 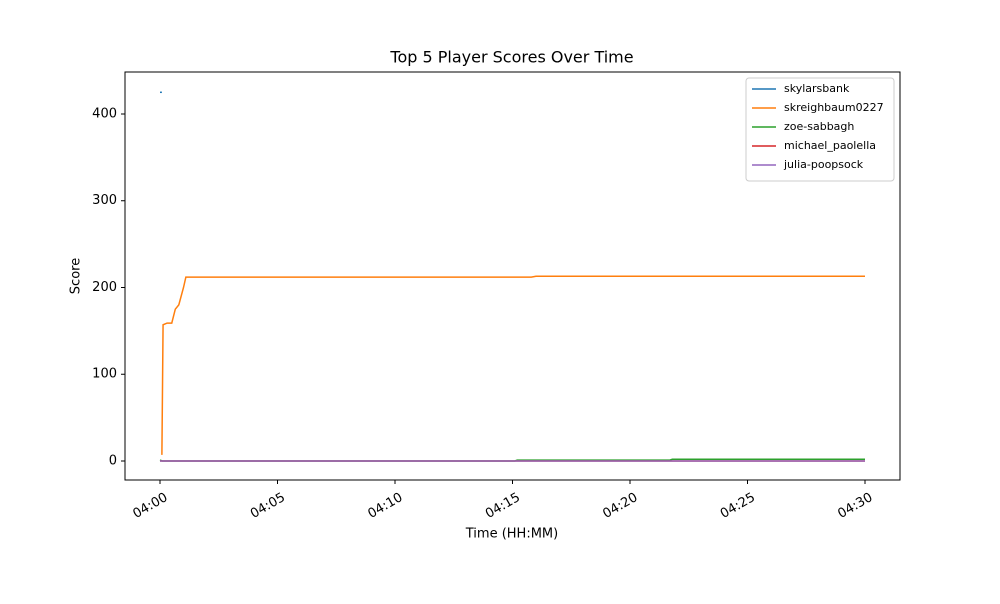 What do you see at coordinates (834, 107) in the screenshot?
I see `legend-label: skreighbaum0227` at bounding box center [834, 107].